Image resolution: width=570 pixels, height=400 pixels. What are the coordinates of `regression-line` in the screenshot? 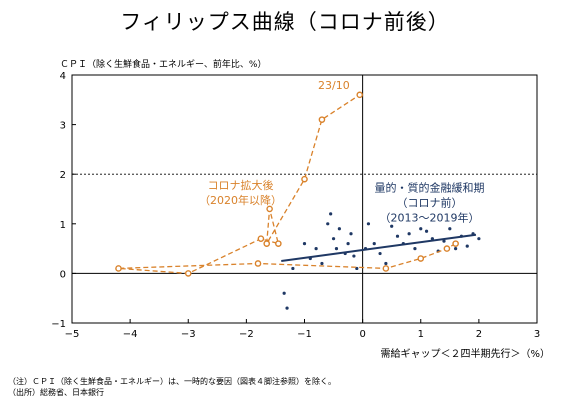 It's located at (379, 247).